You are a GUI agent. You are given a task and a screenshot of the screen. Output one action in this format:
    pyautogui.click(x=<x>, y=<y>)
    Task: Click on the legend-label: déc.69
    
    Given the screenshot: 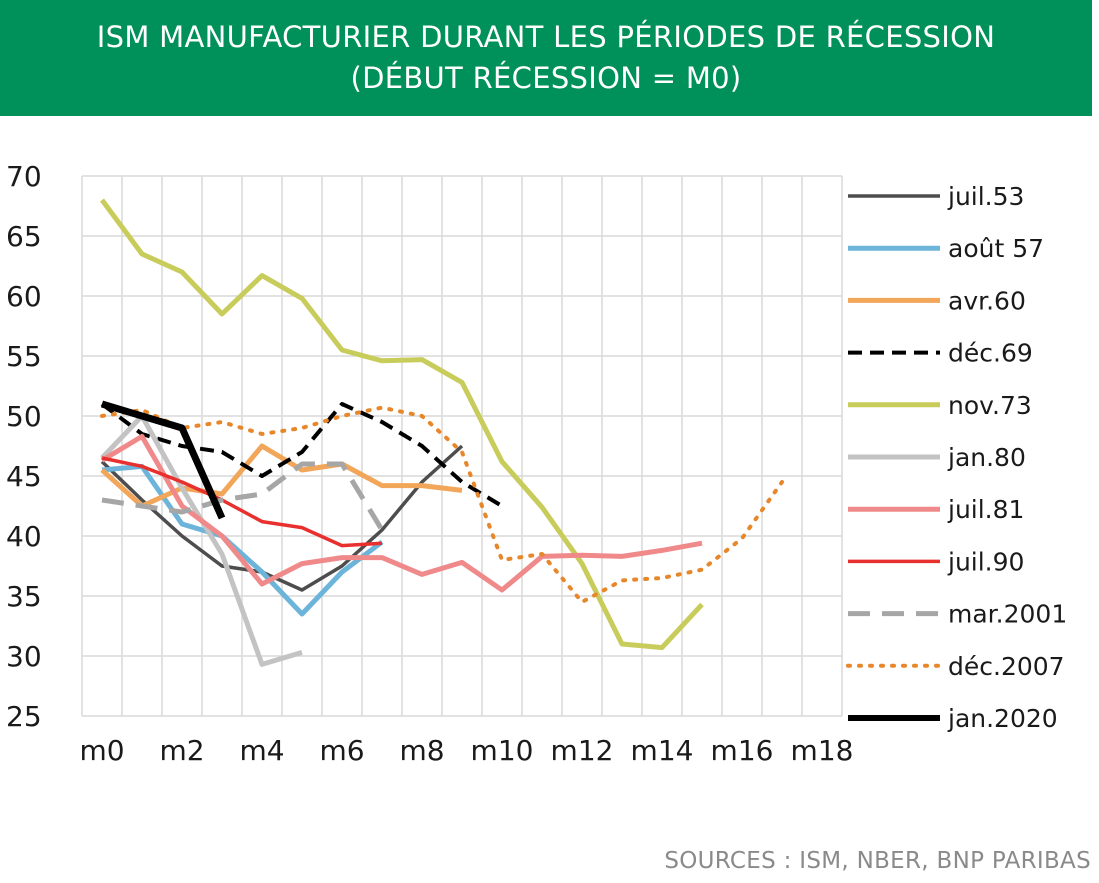 What is the action you would take?
    pyautogui.click(x=990, y=353)
    